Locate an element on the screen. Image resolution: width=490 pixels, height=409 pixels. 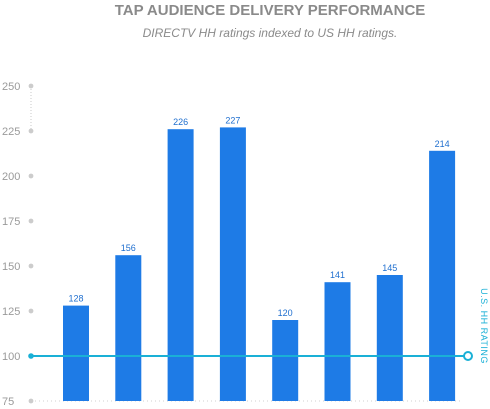
y-tick-label: 150 is located at coordinates (11, 267).